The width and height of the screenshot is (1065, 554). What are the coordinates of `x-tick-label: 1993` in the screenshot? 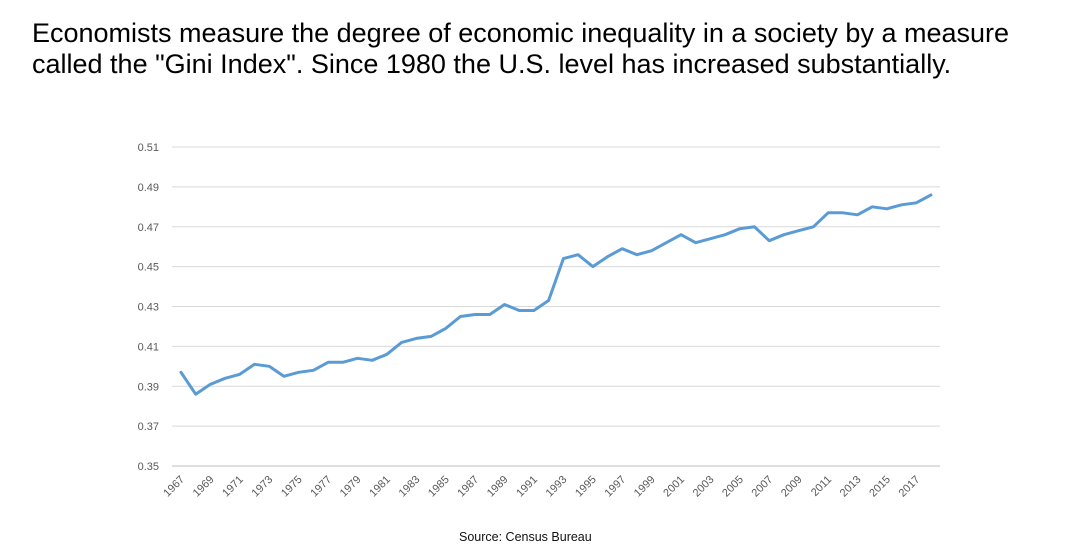 It's located at (557, 487).